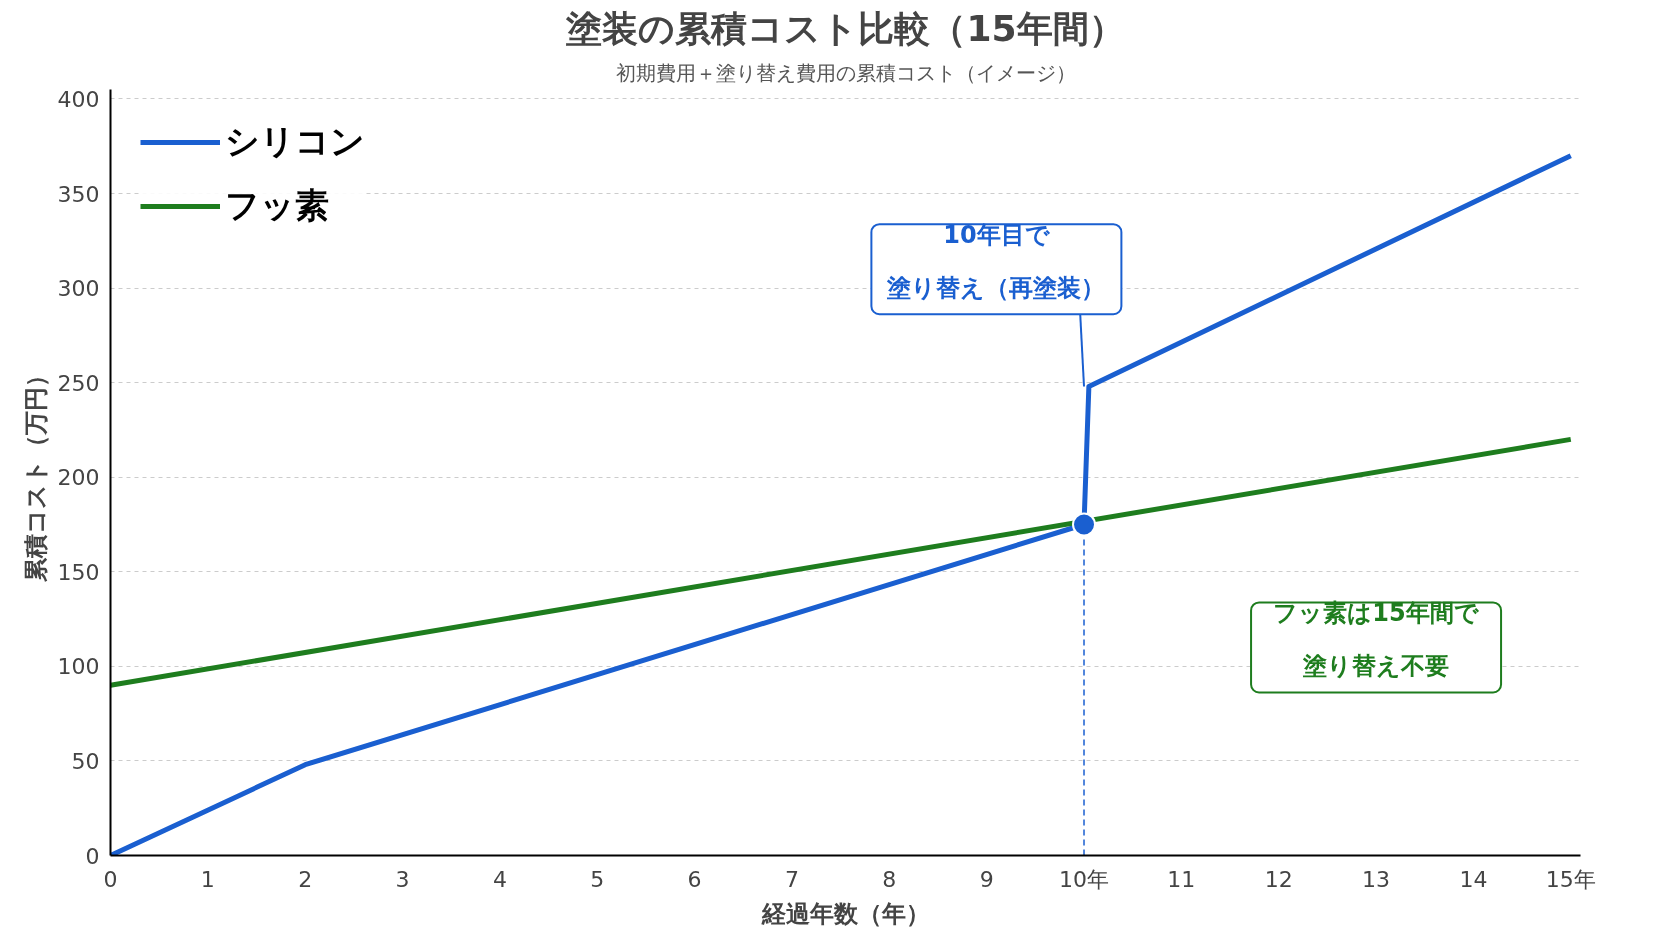 This screenshot has width=1659, height=948. Describe the element at coordinates (78, 478) in the screenshot. I see `y-tick-label: 200` at that location.